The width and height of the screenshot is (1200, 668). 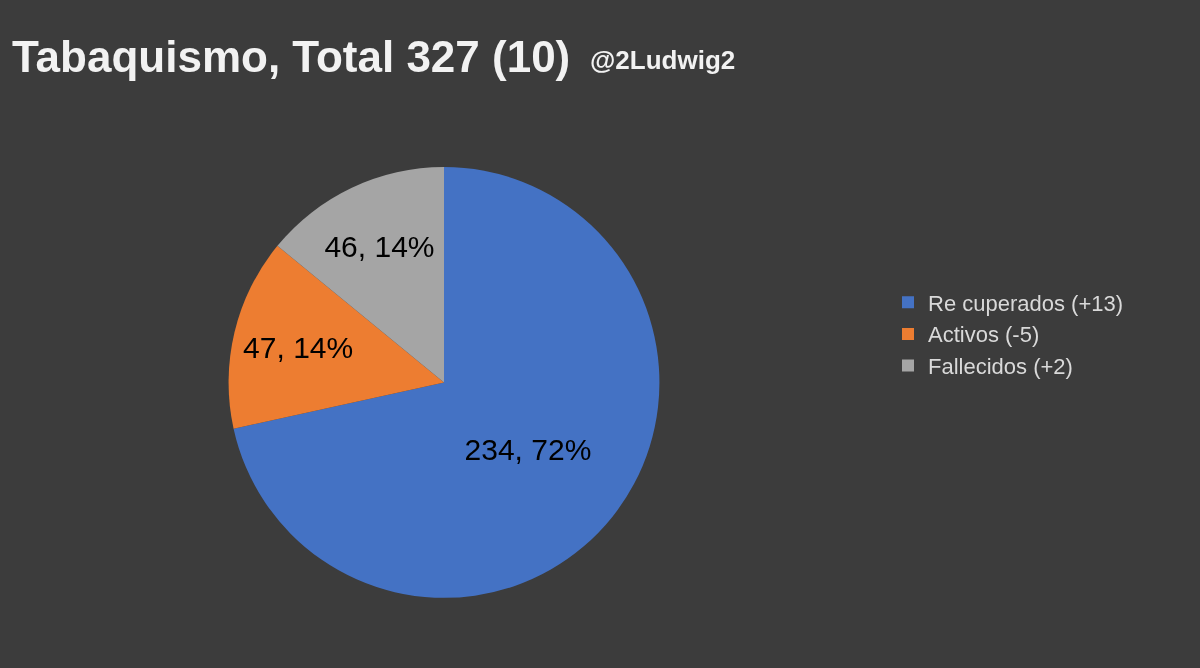 I want to click on chart-title: Tabaquismo, Total 327 (10), so click(x=291, y=56).